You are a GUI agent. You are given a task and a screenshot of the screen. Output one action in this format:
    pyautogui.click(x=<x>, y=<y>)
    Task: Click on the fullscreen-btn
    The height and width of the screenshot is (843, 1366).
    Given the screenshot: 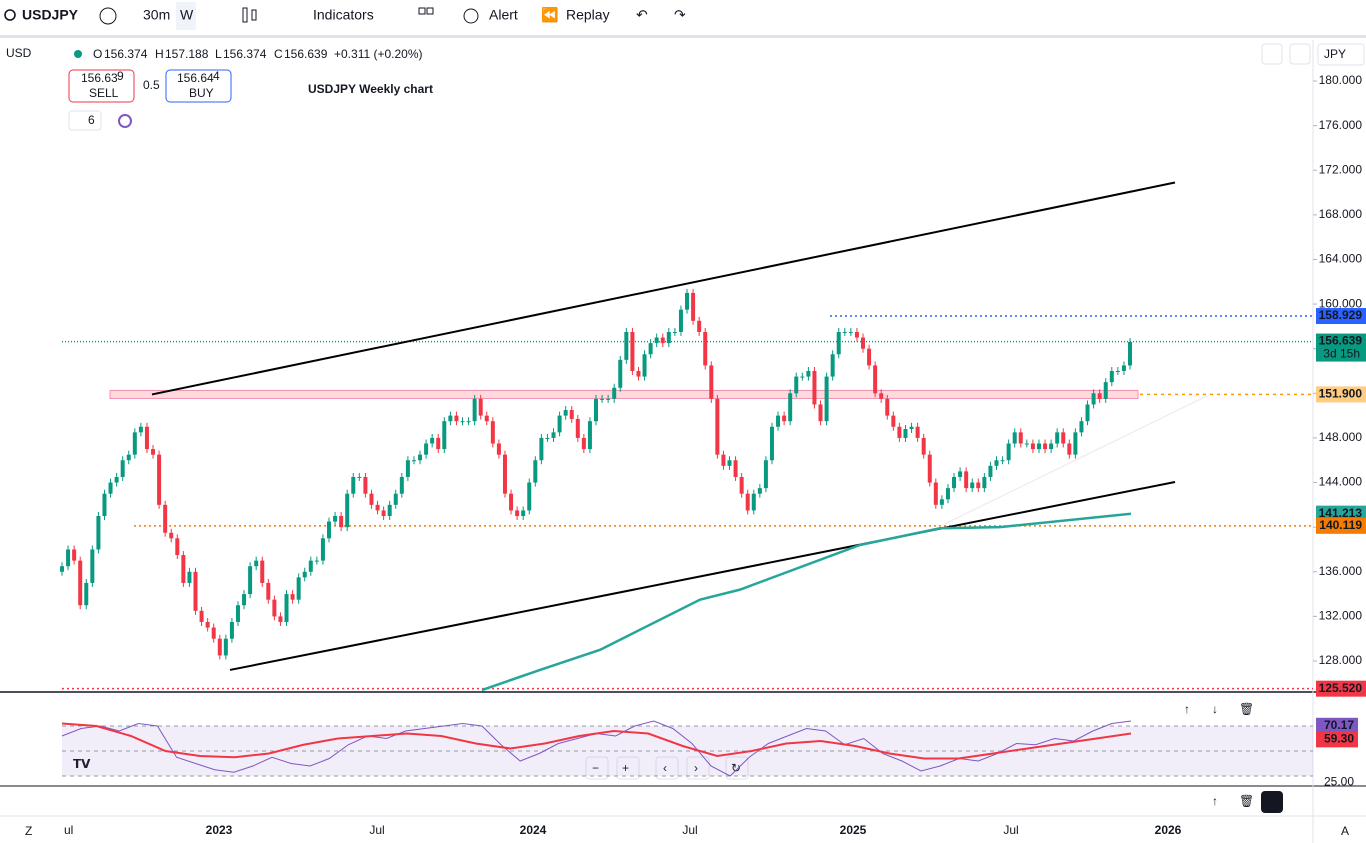 What is the action you would take?
    pyautogui.click(x=1300, y=54)
    